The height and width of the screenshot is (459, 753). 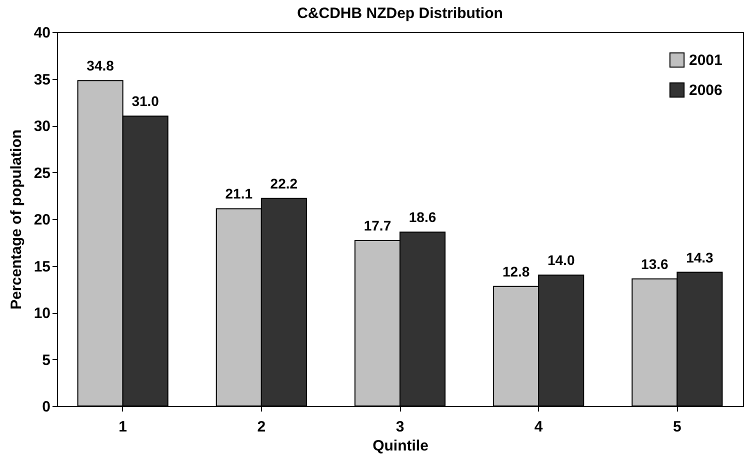 I want to click on x-tick-label: 5, so click(x=677, y=427).